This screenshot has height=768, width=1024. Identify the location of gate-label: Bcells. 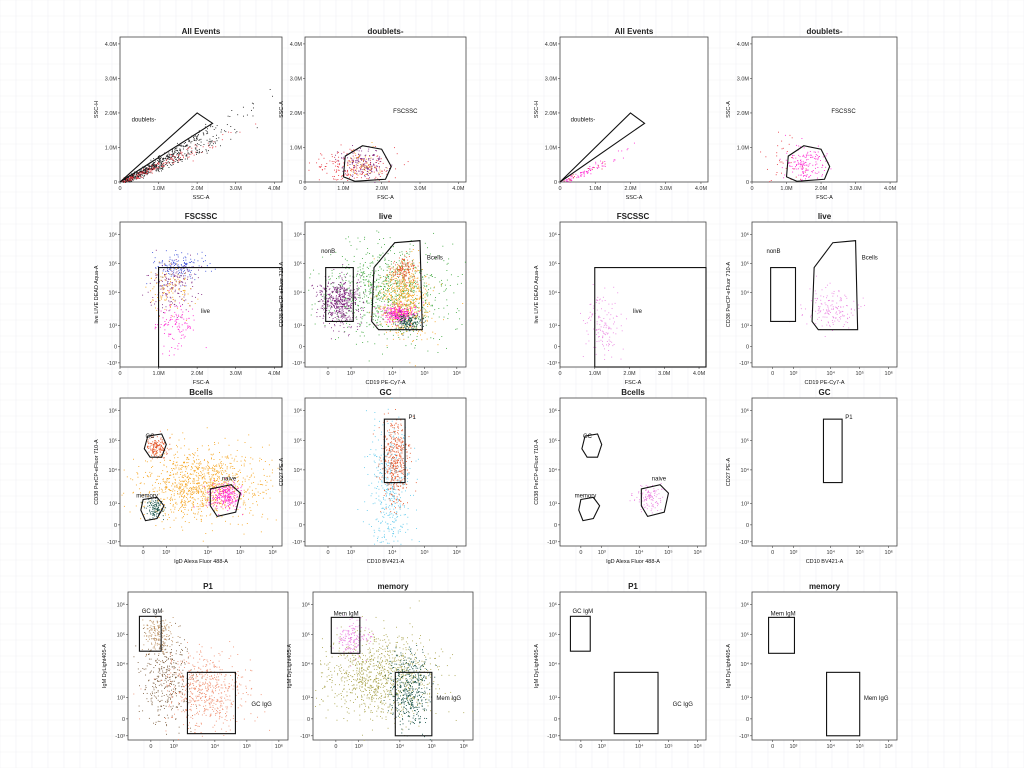
(435, 258).